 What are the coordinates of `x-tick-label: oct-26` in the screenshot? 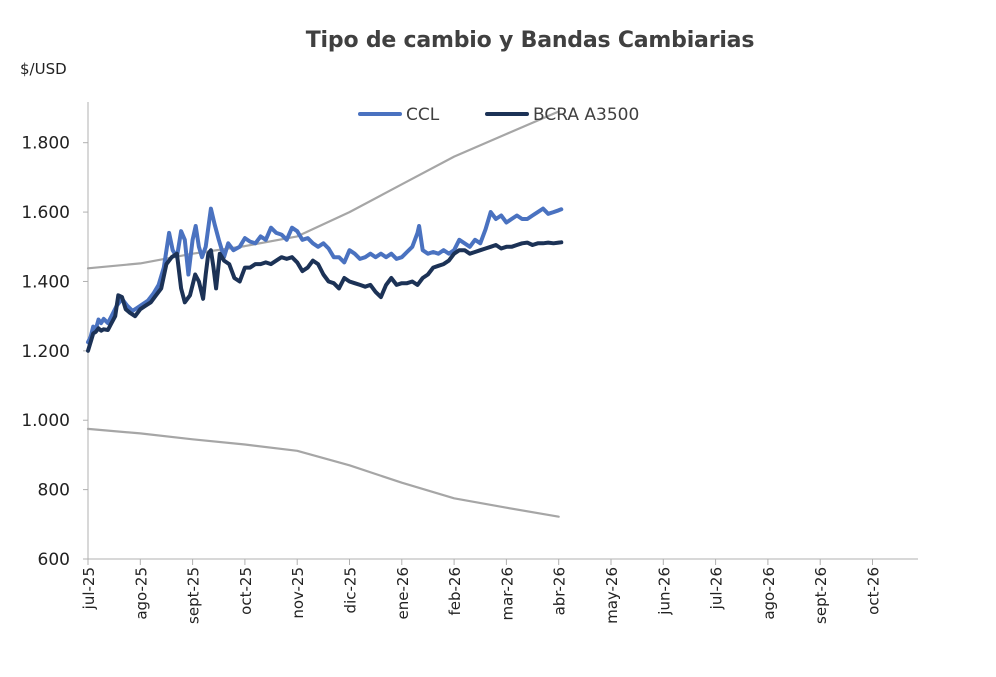 It's located at (874, 591).